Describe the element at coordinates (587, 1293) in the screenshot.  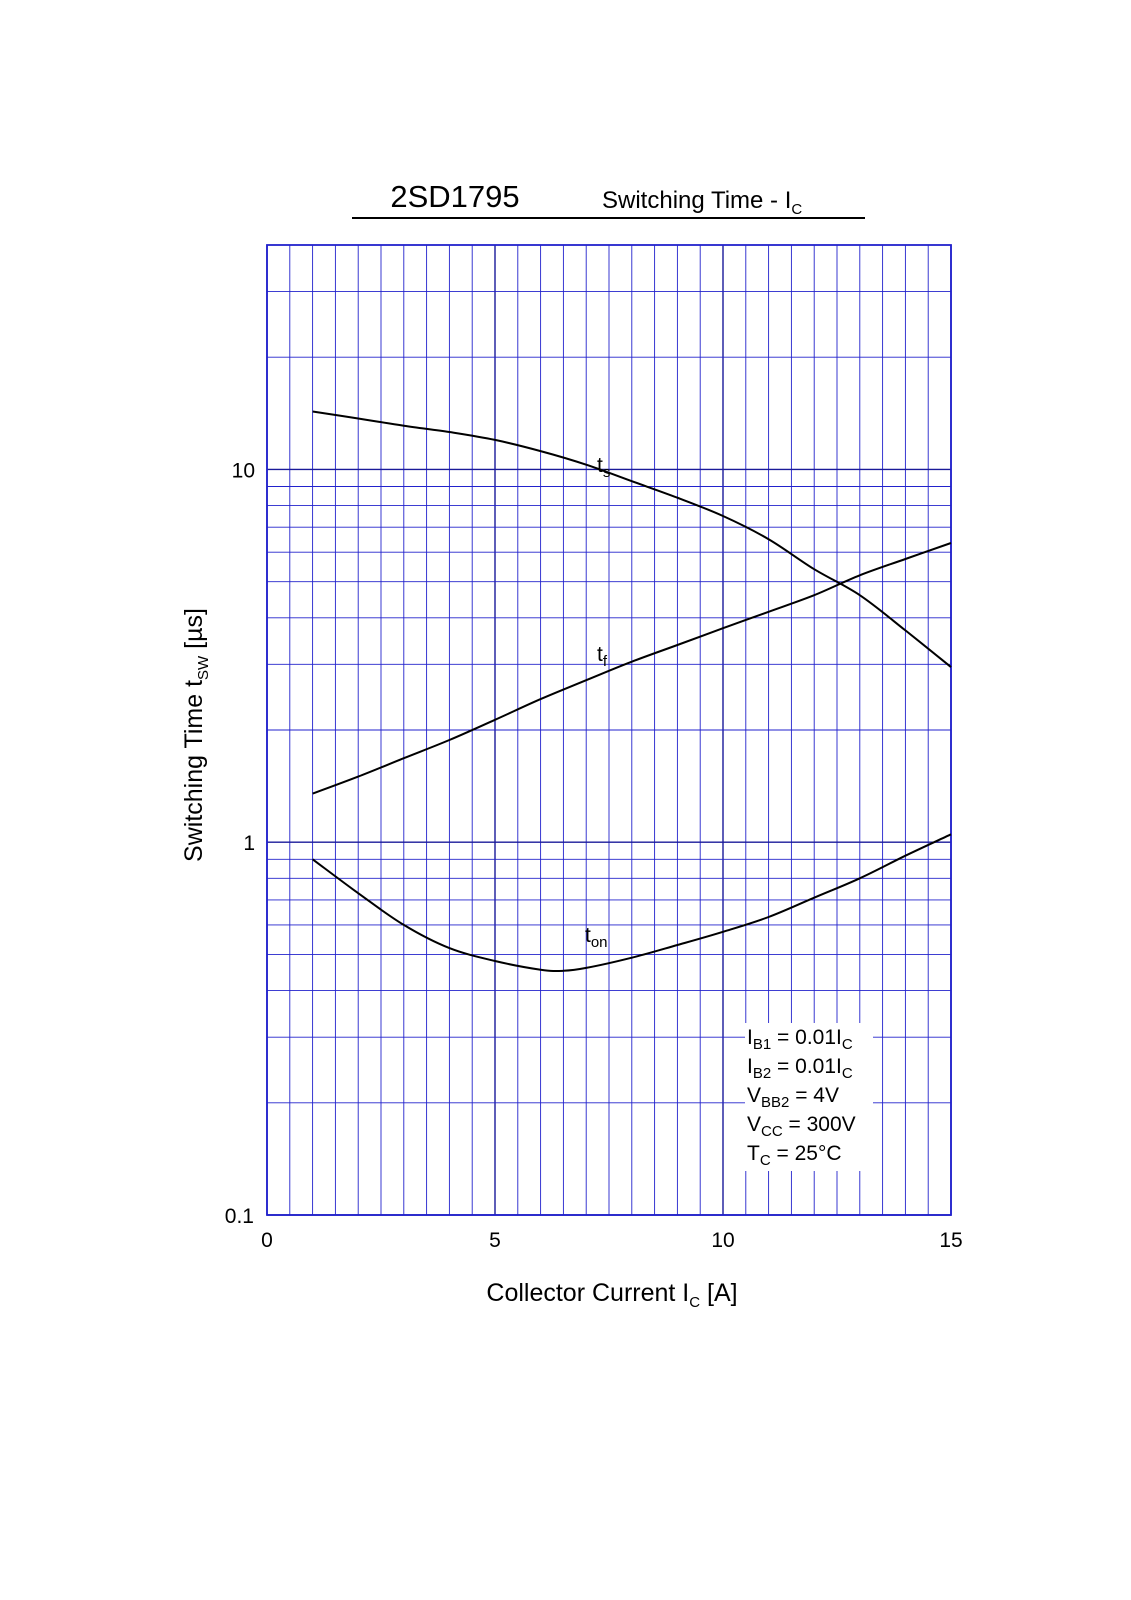
I see `x-axis-title-text: Collector Current I` at that location.